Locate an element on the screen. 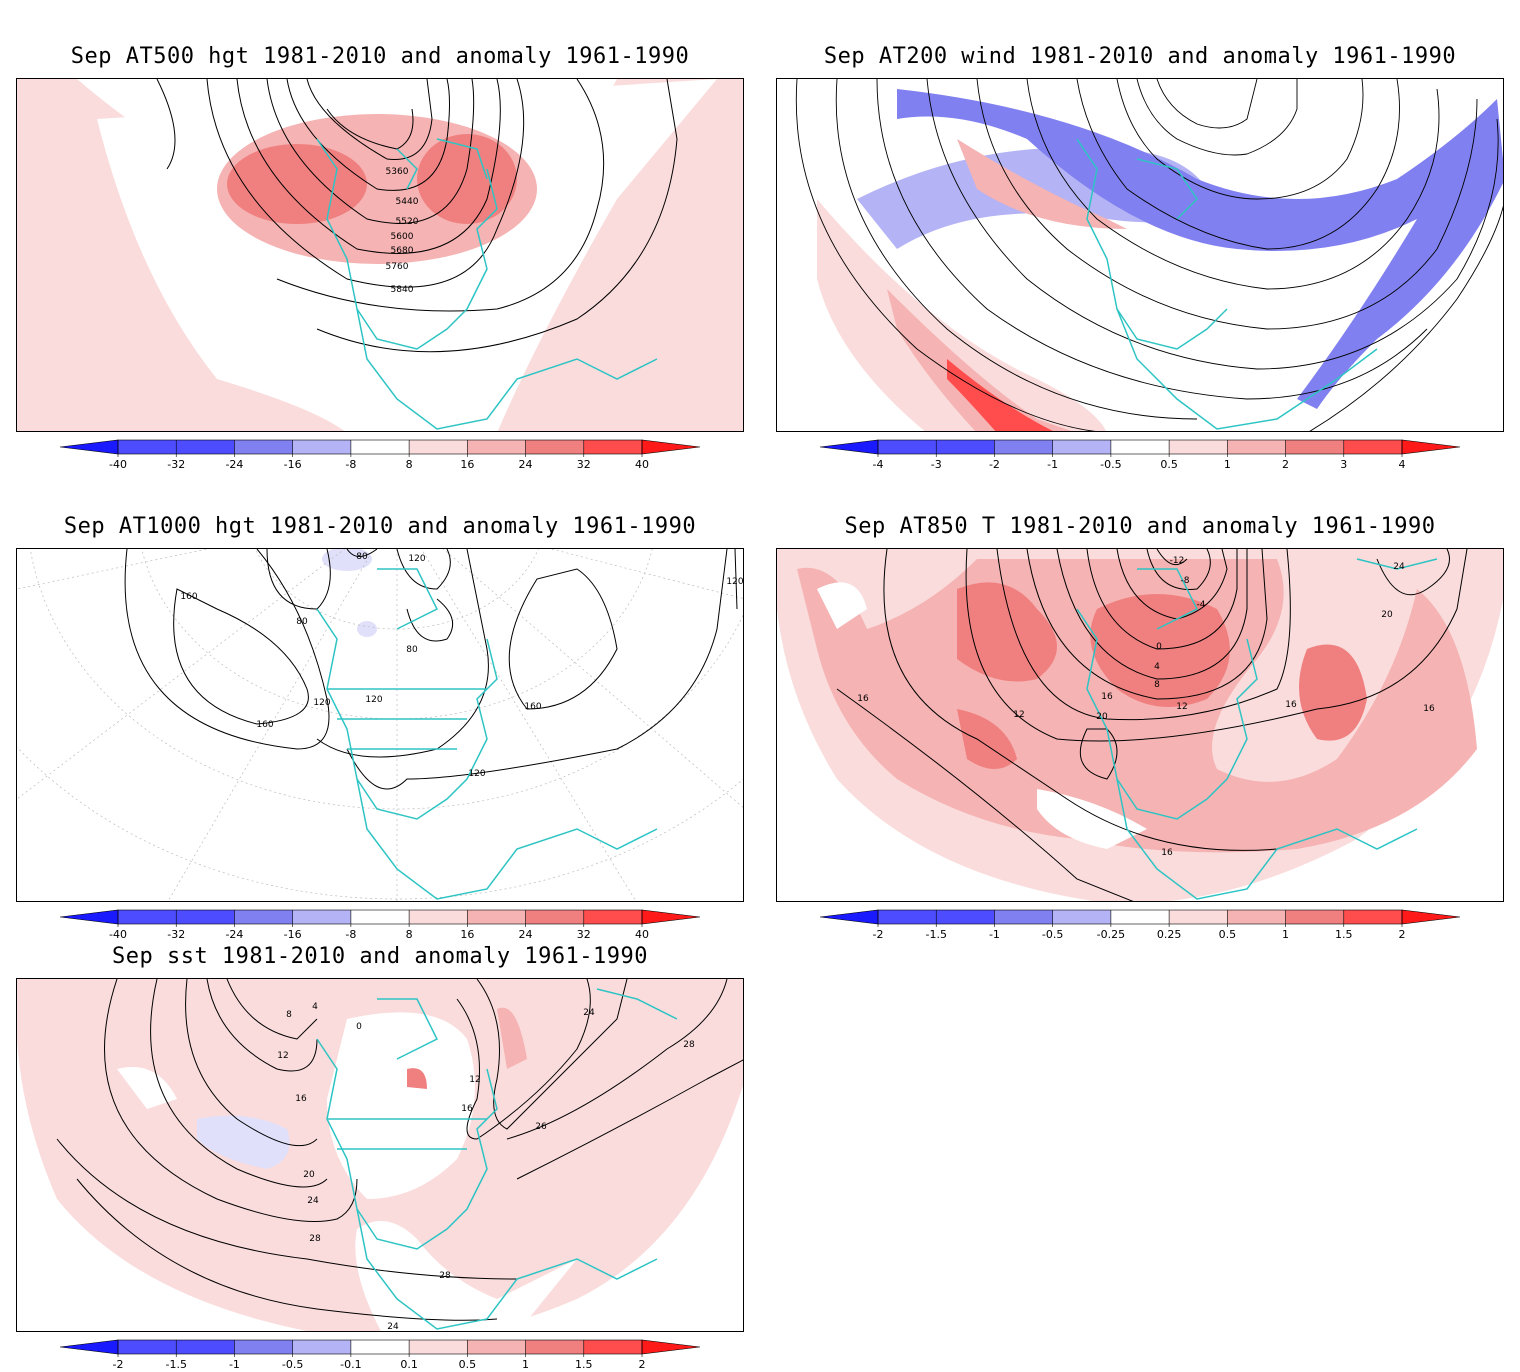 Image resolution: width=1520 pixels, height=1372 pixels. contour-label: 12 is located at coordinates (474, 1080).